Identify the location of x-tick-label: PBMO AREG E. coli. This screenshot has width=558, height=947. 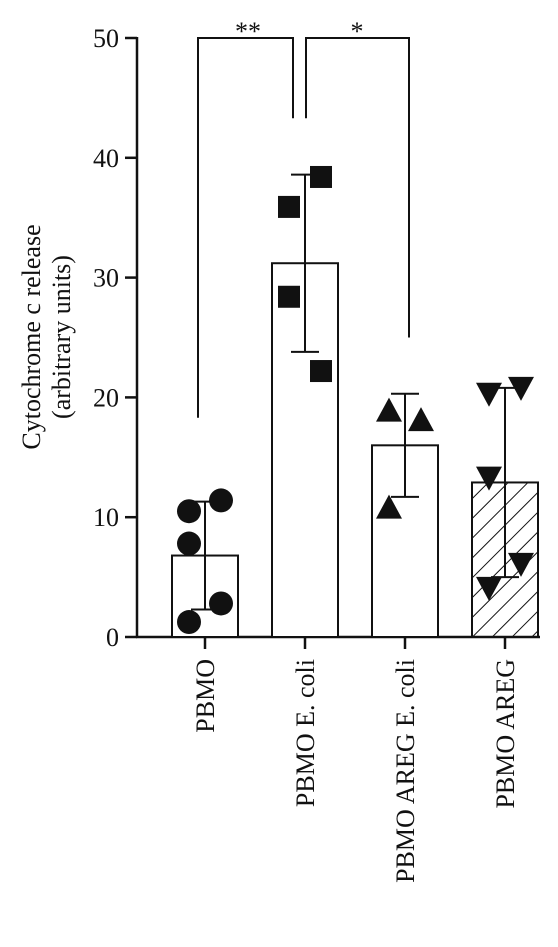
(405, 771).